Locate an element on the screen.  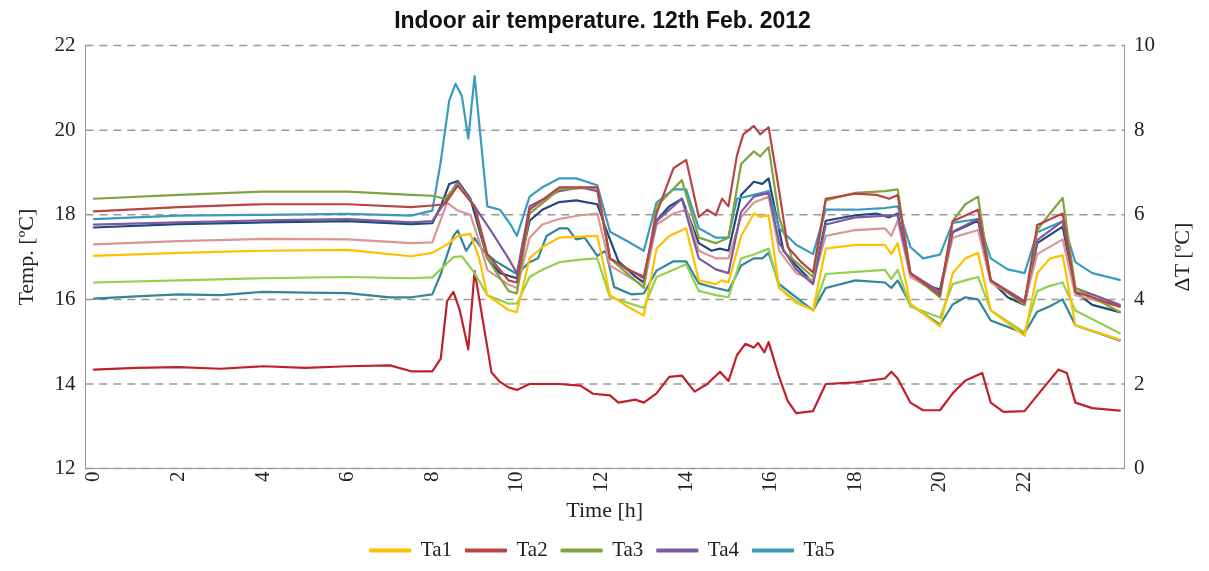
x-tick-label: 2 is located at coordinates (176, 477).